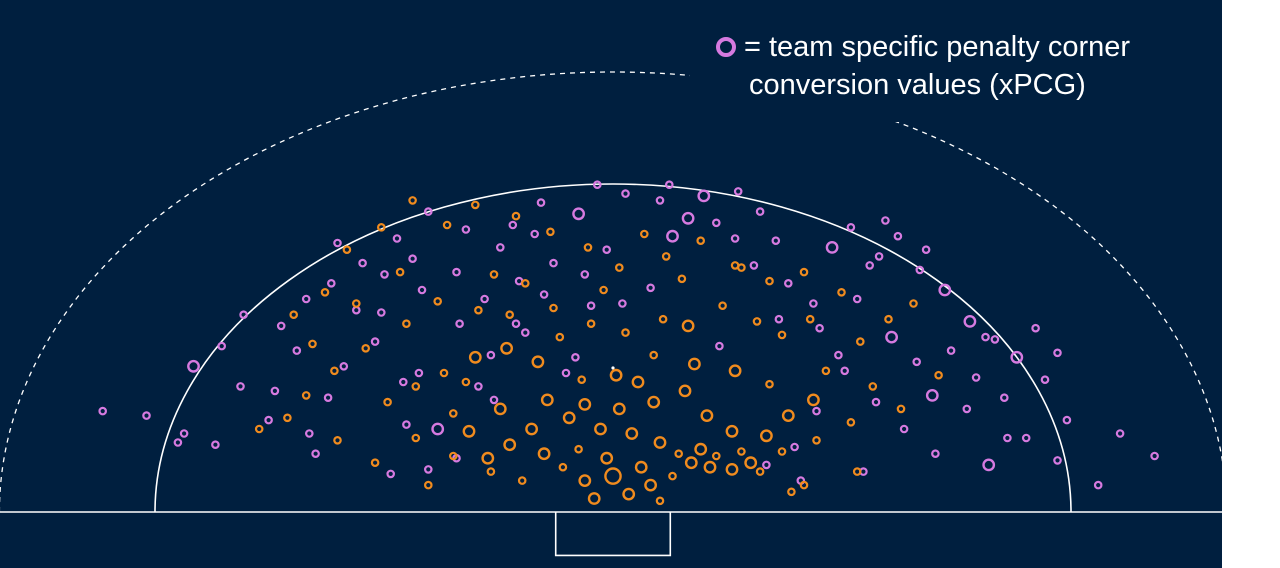  I want to click on legend-row-2: conversion values (xPCG), so click(923, 85).